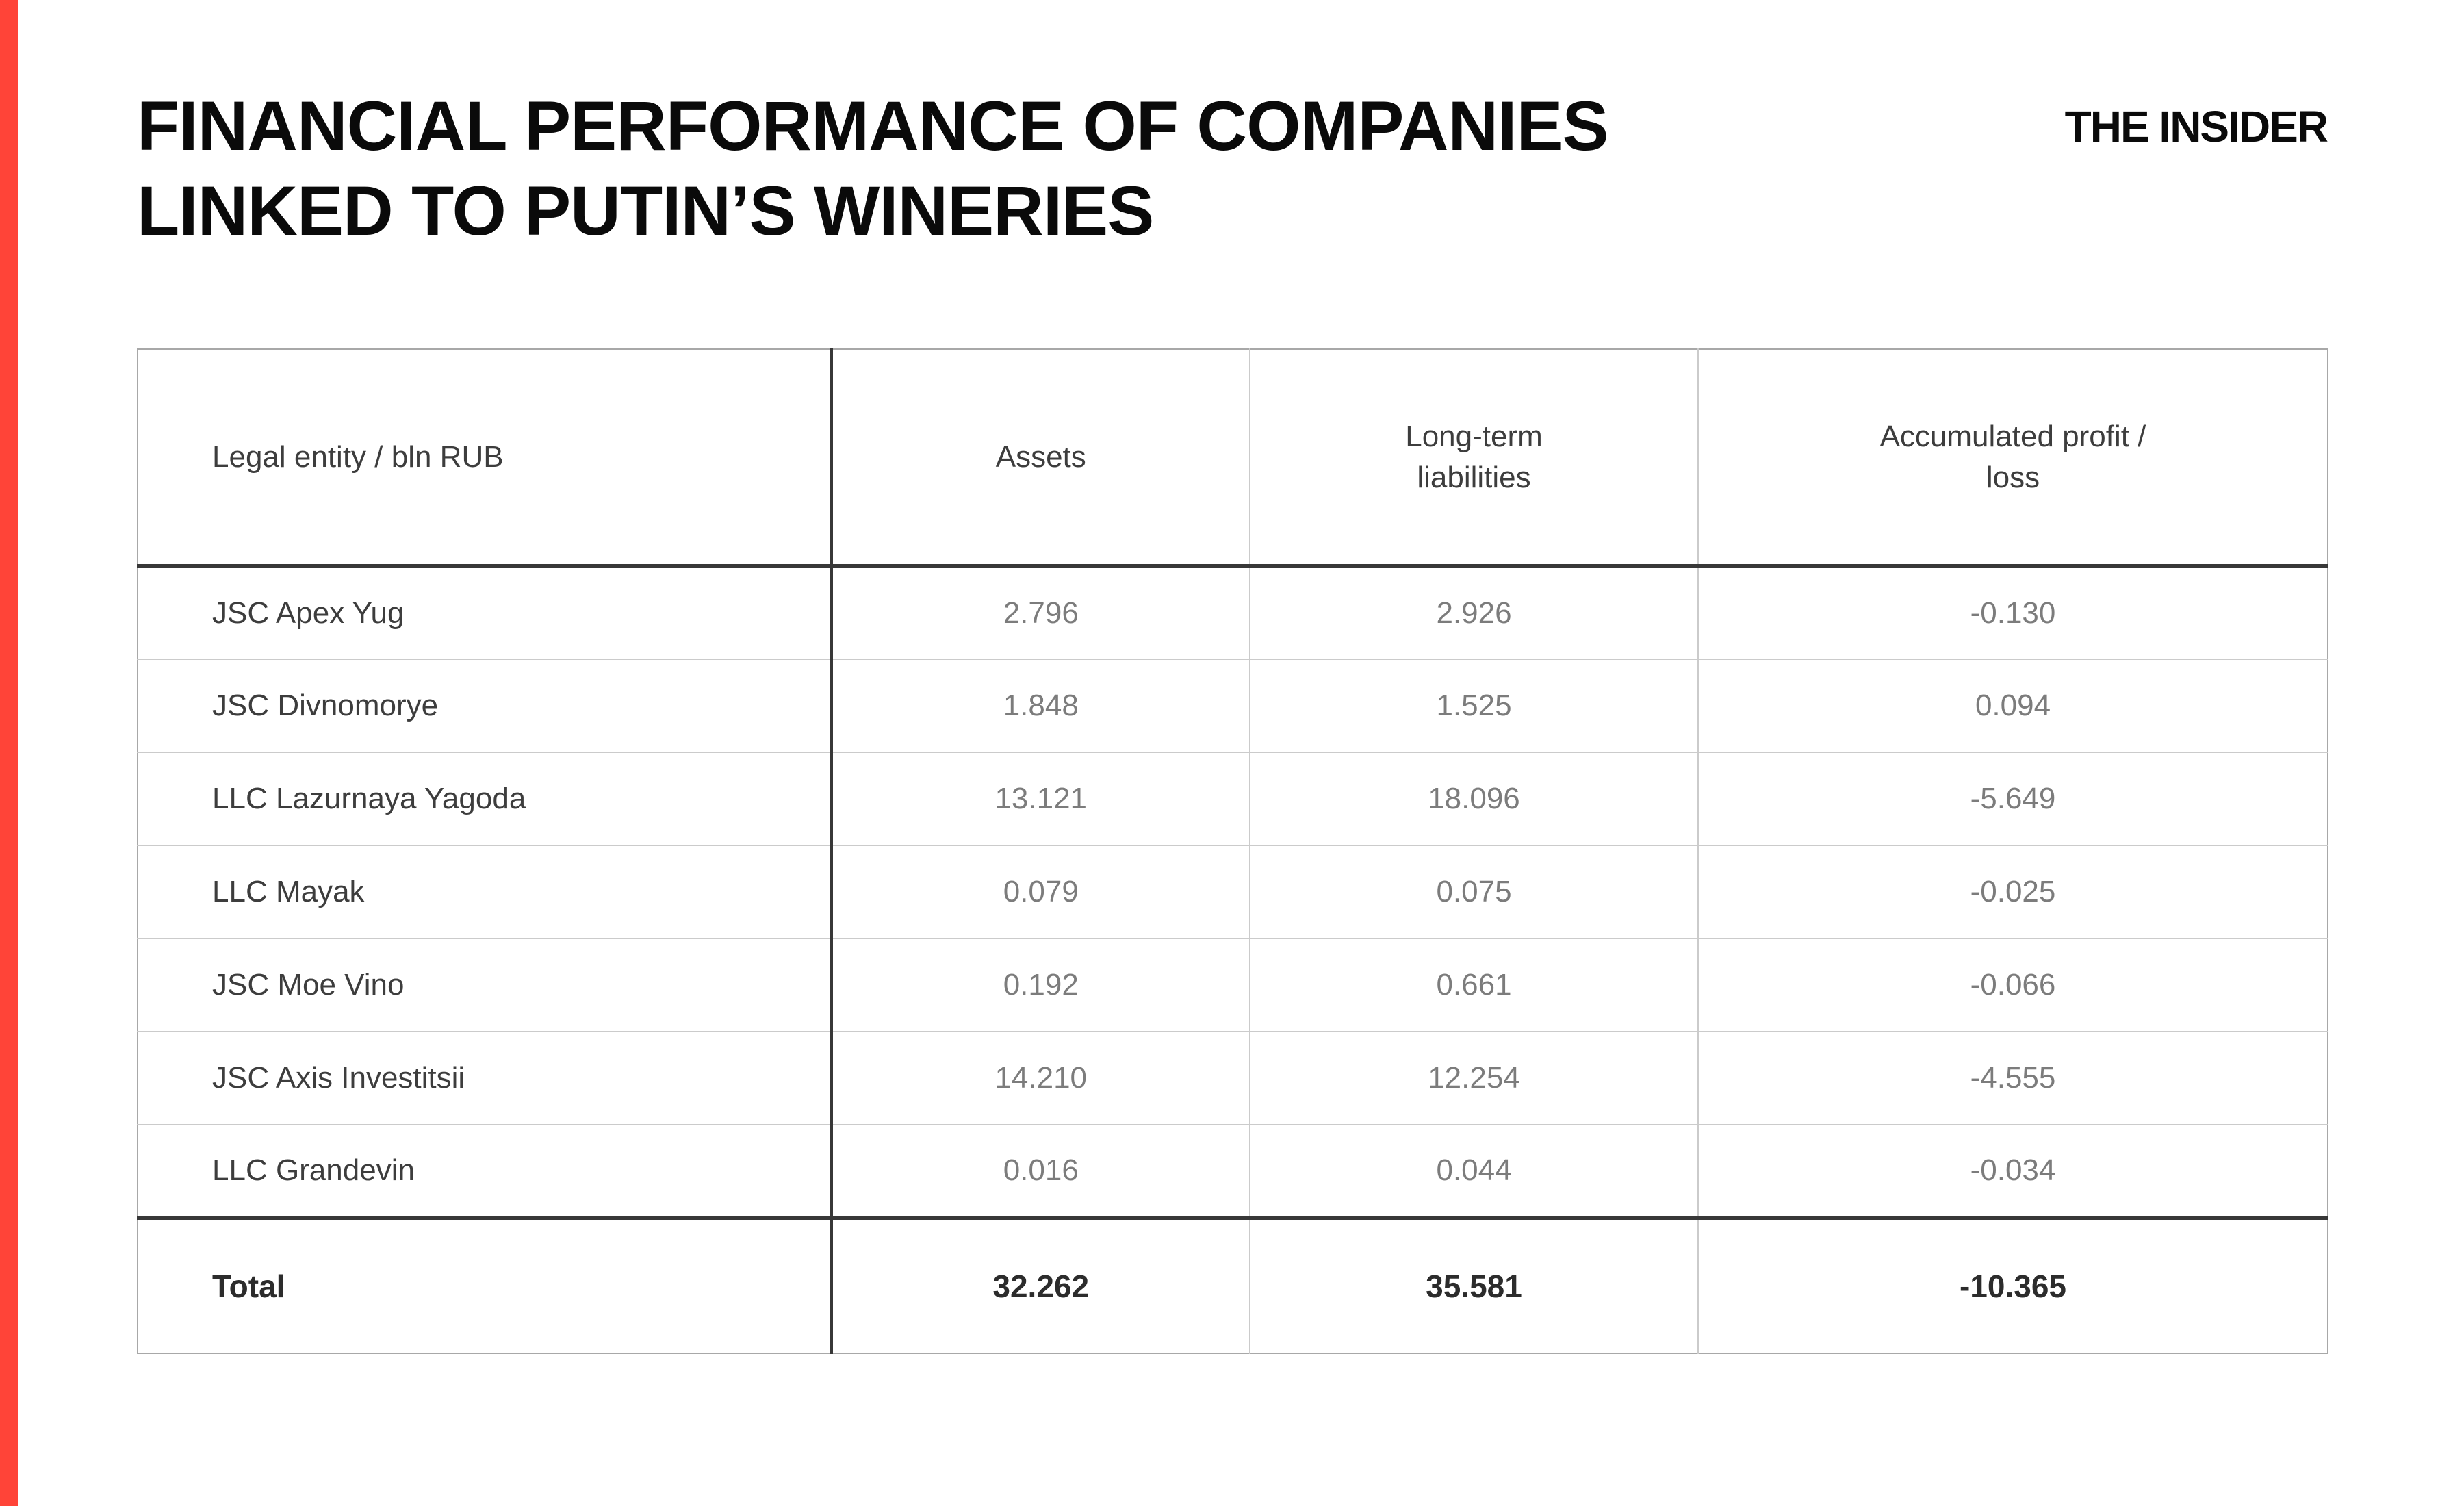  I want to click on liabilities-cell: 12.254, so click(1475, 1078).